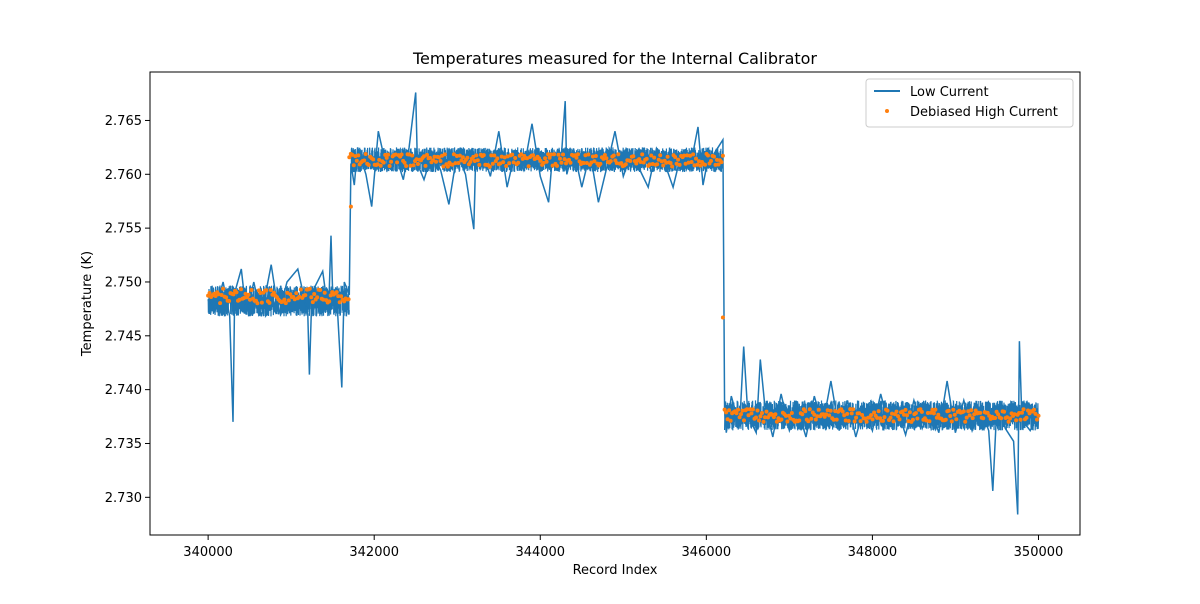 This screenshot has height=604, width=1200. What do you see at coordinates (1039, 552) in the screenshot?
I see `x-tick-label: 350000` at bounding box center [1039, 552].